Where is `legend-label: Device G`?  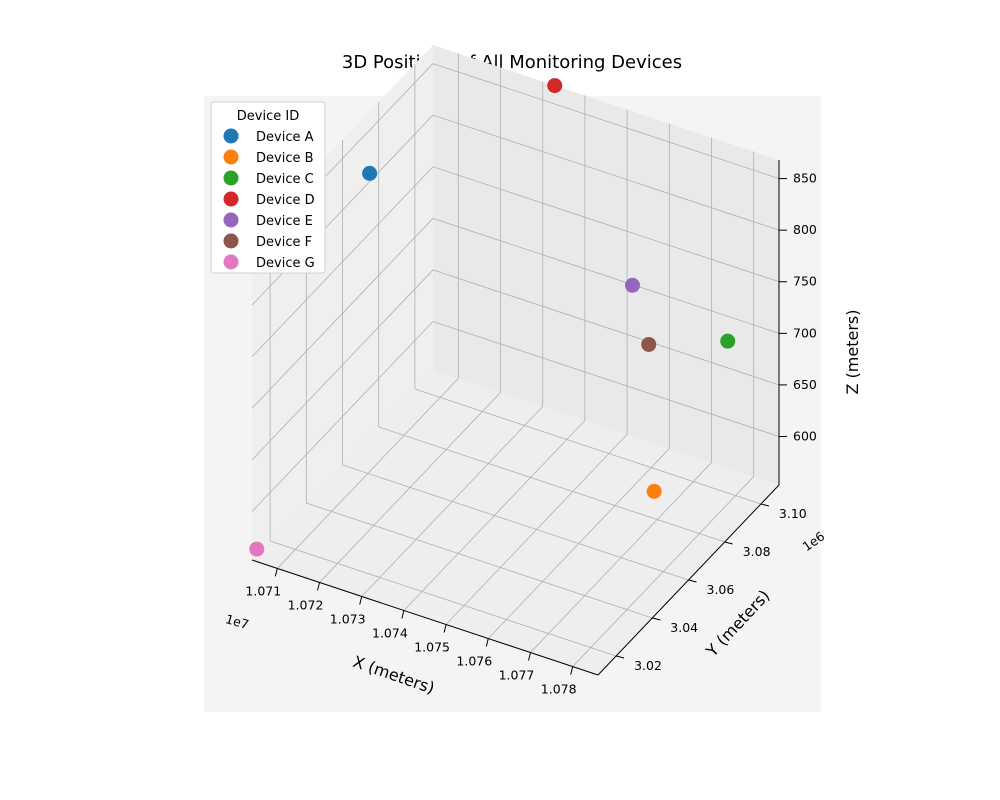 legend-label: Device G is located at coordinates (285, 263).